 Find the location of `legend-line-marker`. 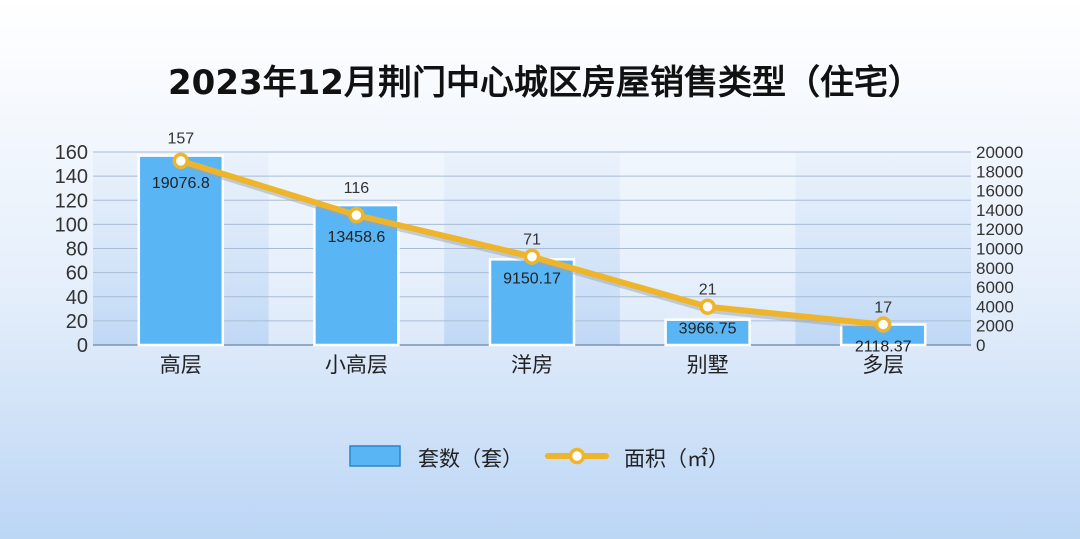

legend-line-marker is located at coordinates (577, 456).